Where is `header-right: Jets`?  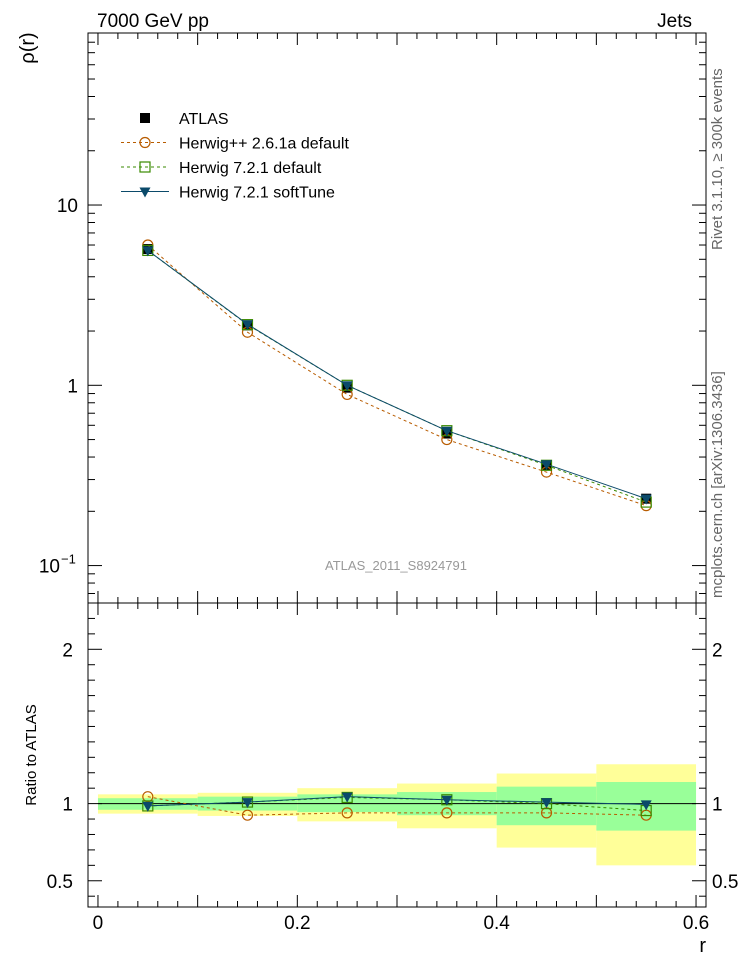 header-right: Jets is located at coordinates (674, 21).